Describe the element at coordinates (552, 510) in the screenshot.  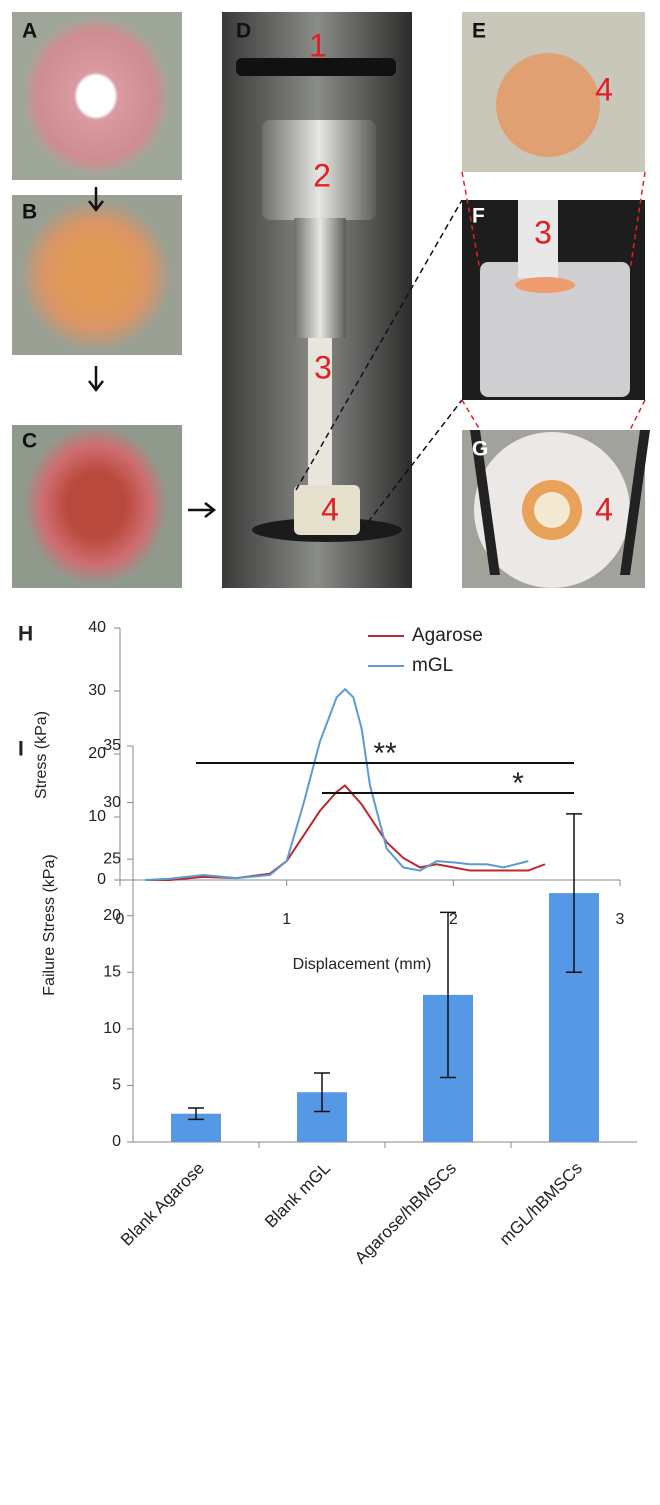
I see `photo-g-core` at that location.